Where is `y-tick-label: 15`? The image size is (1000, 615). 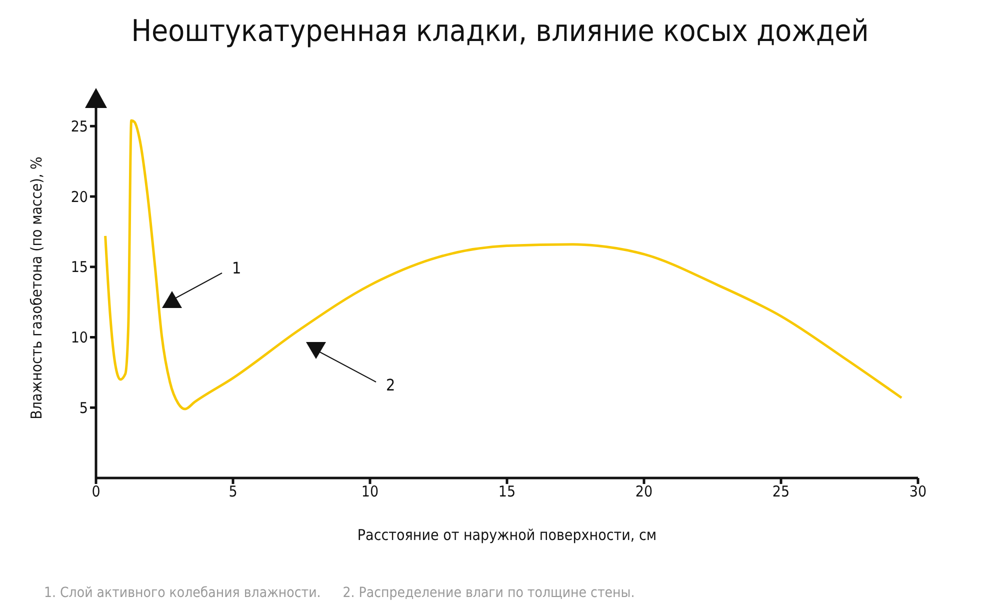
y-tick-label: 15 is located at coordinates (79, 267).